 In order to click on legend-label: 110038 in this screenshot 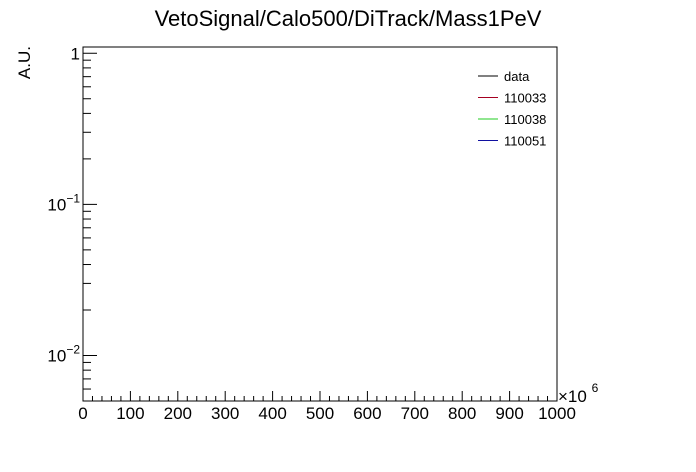, I will do `click(525, 119)`.